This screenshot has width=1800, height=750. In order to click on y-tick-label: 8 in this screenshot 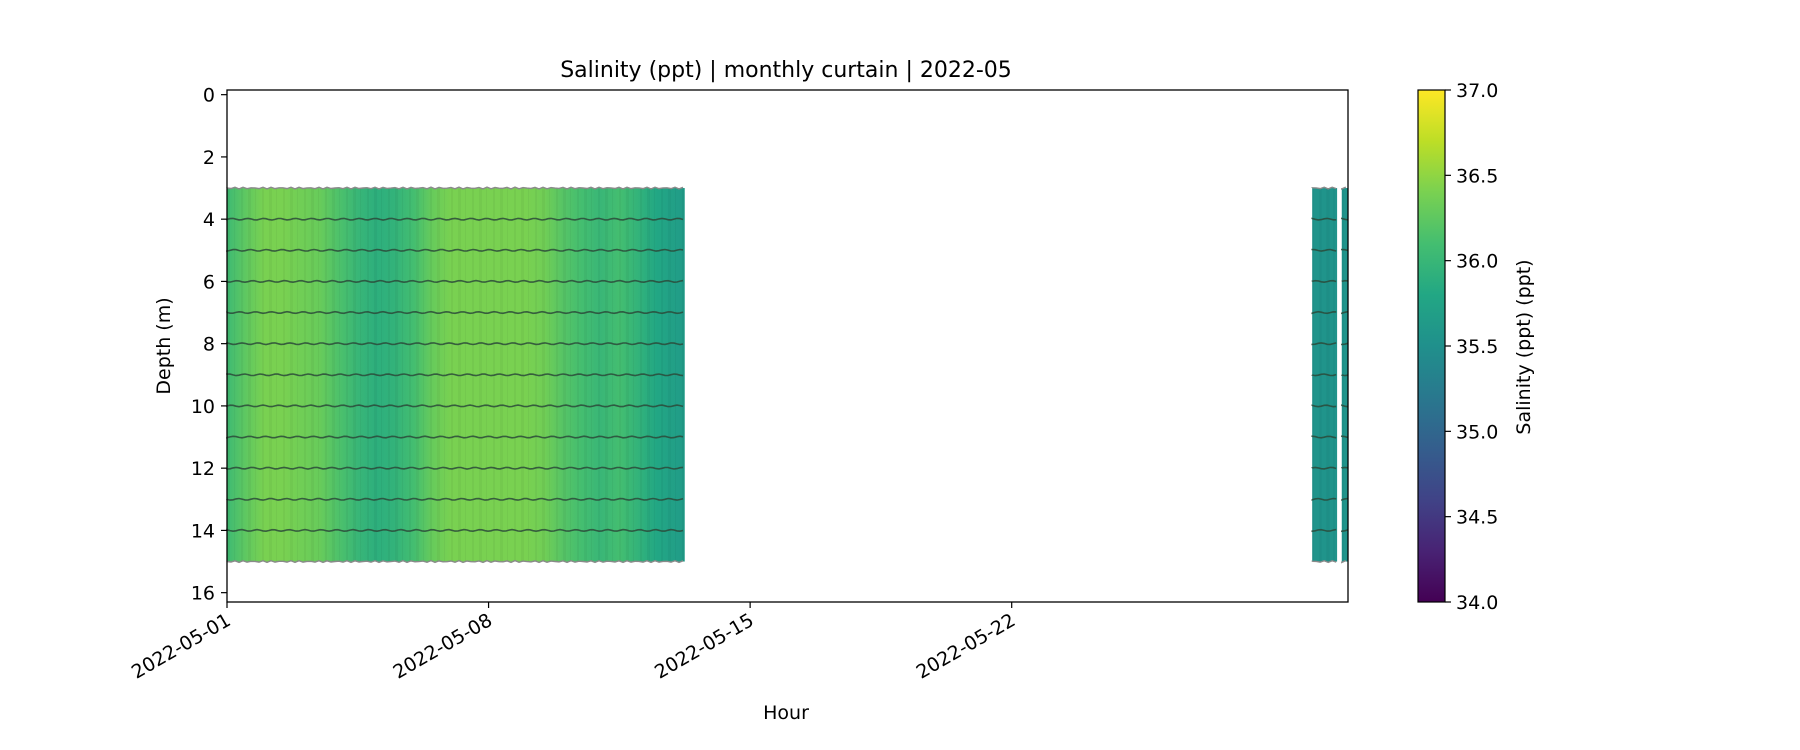, I will do `click(209, 345)`.